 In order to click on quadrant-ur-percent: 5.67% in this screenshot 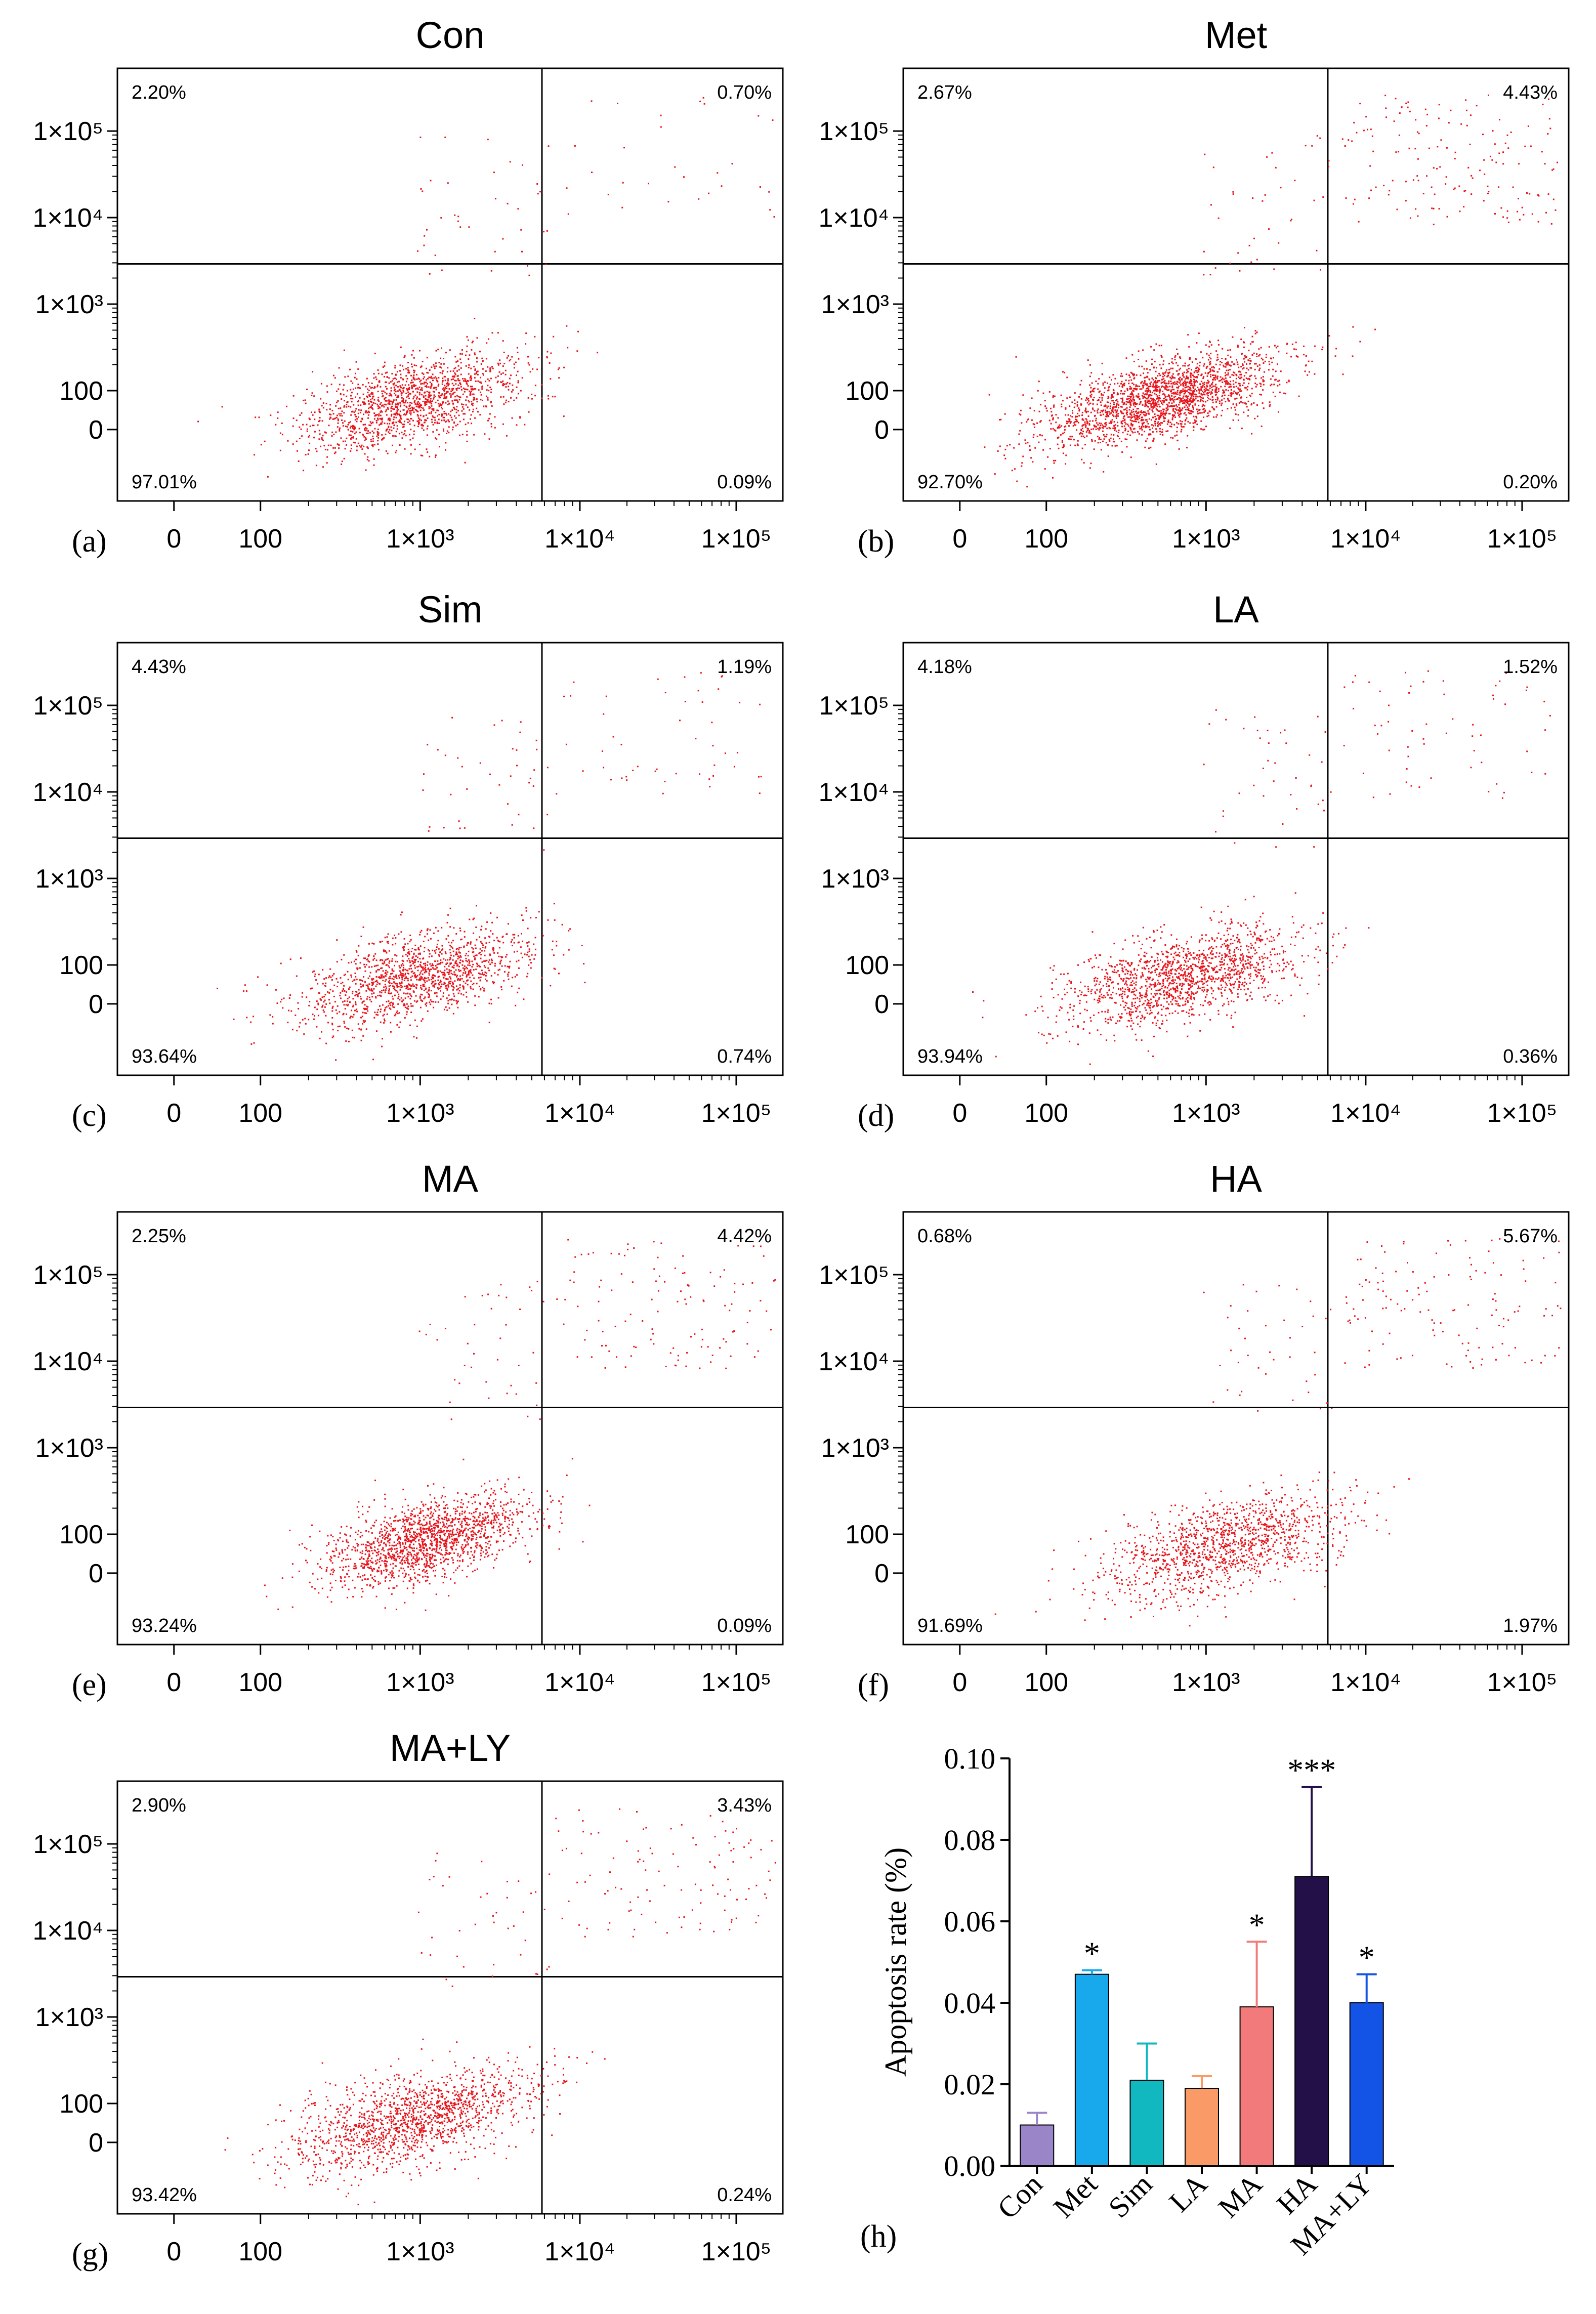, I will do `click(1530, 1236)`.